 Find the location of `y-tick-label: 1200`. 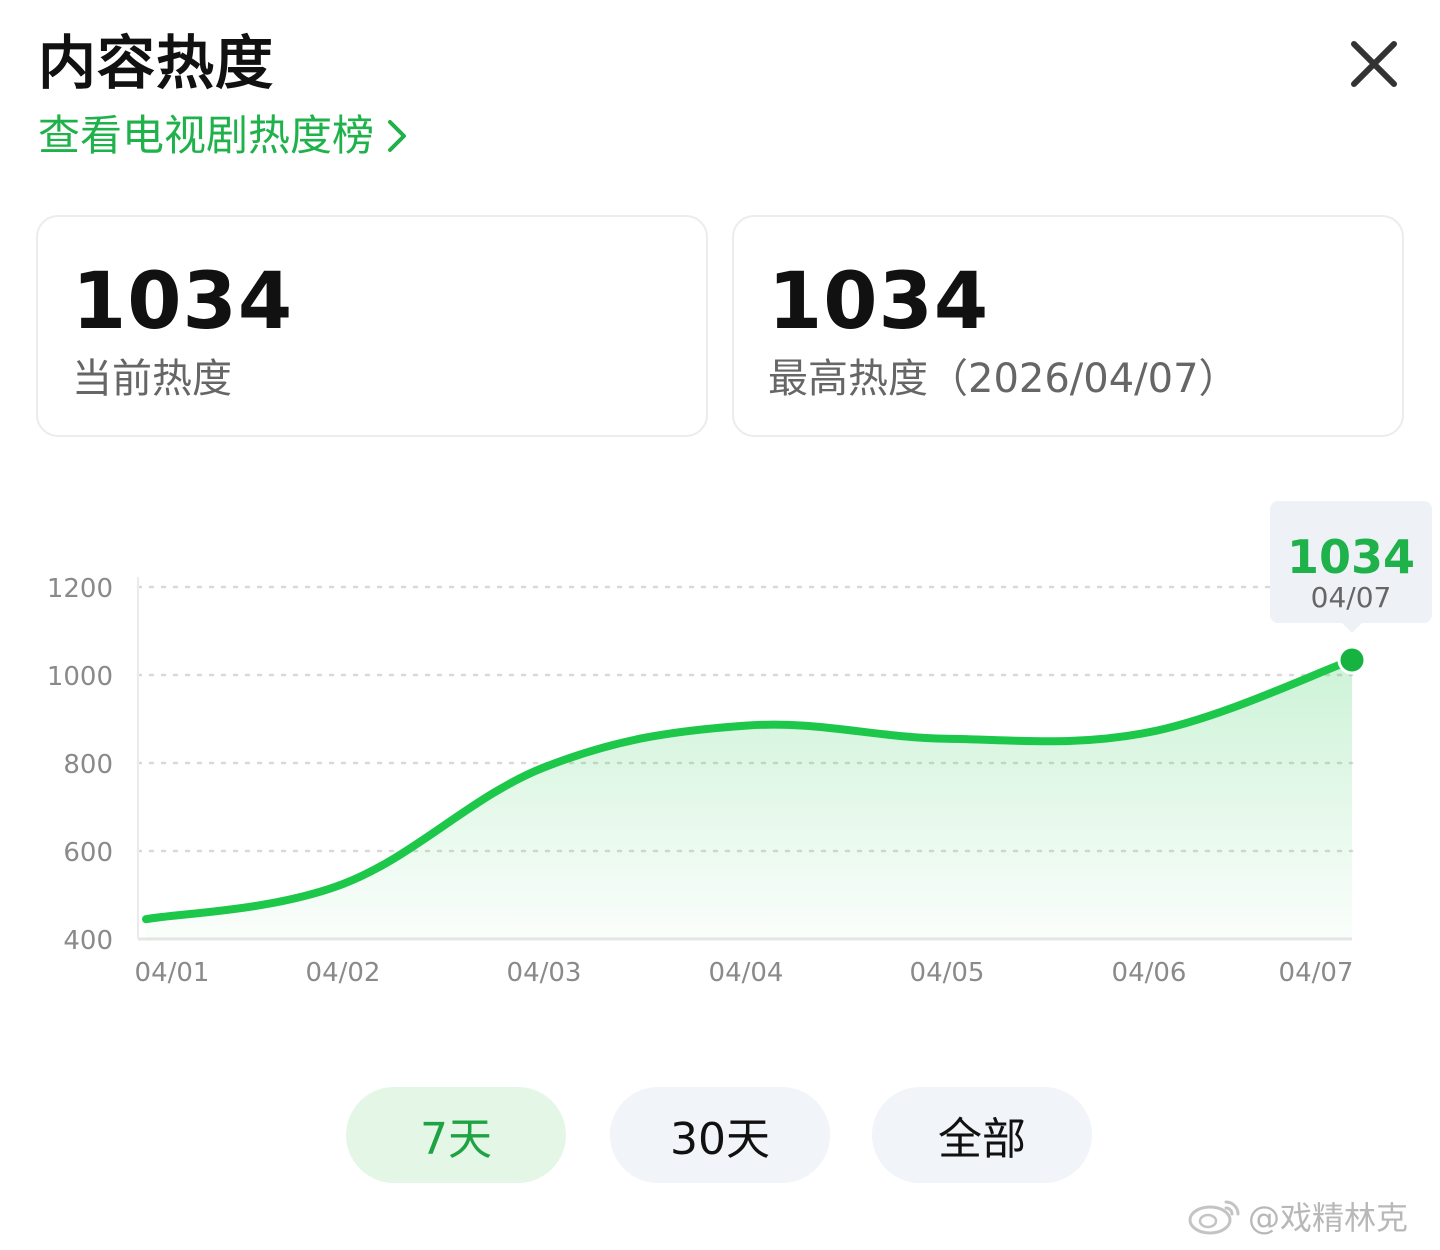

y-tick-label: 1200 is located at coordinates (80, 589).